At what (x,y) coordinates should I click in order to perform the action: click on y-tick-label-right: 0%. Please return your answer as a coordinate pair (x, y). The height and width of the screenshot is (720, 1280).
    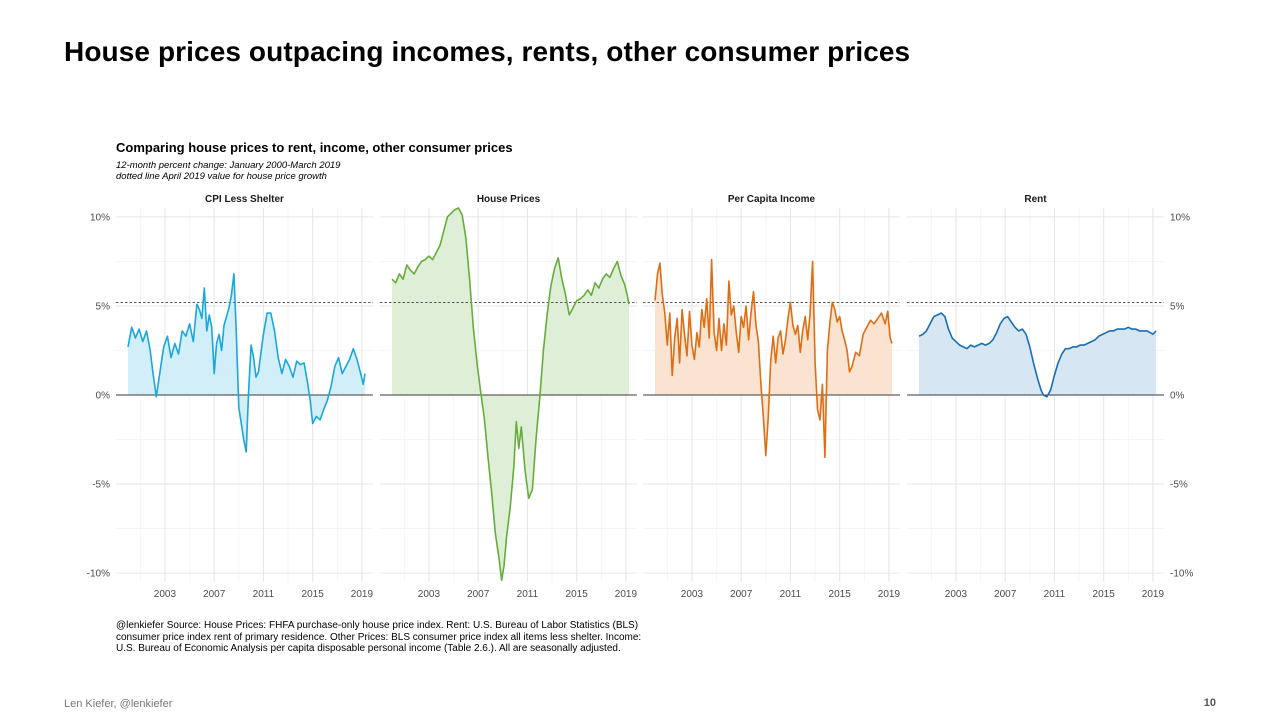
    Looking at the image, I should click on (1177, 396).